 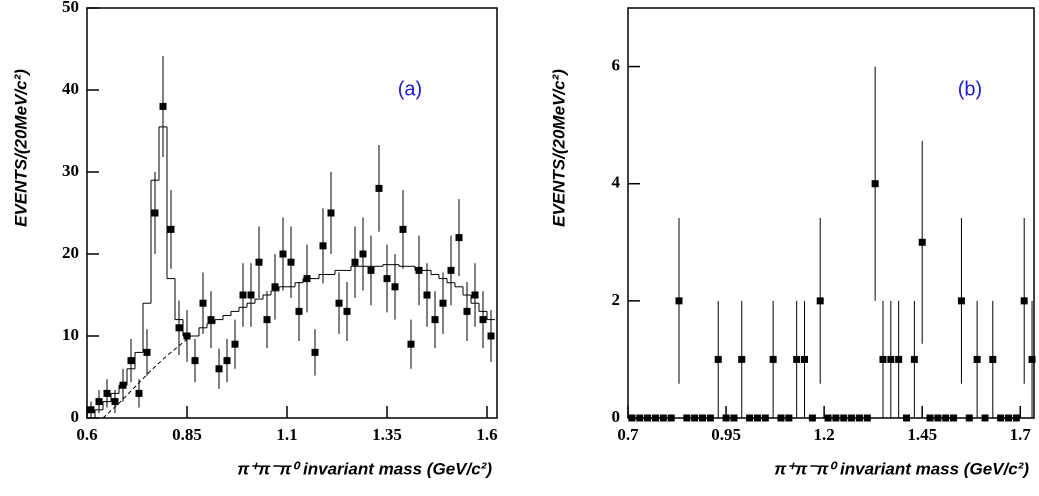 What do you see at coordinates (70, 88) in the screenshot?
I see `y-tick-label: 40` at bounding box center [70, 88].